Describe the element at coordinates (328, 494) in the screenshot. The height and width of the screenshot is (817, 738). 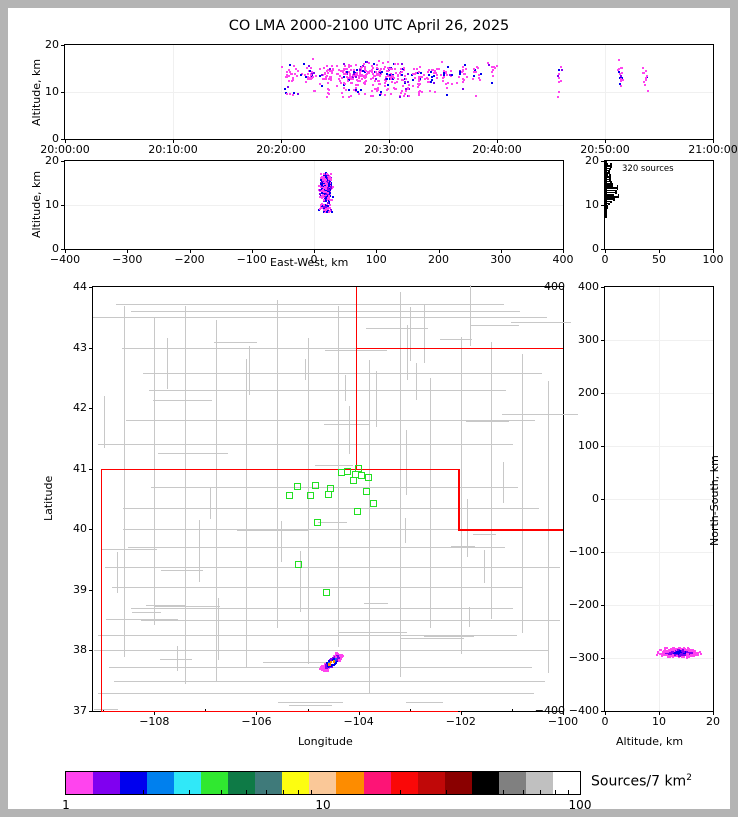
I see `lma-station-marker` at that location.